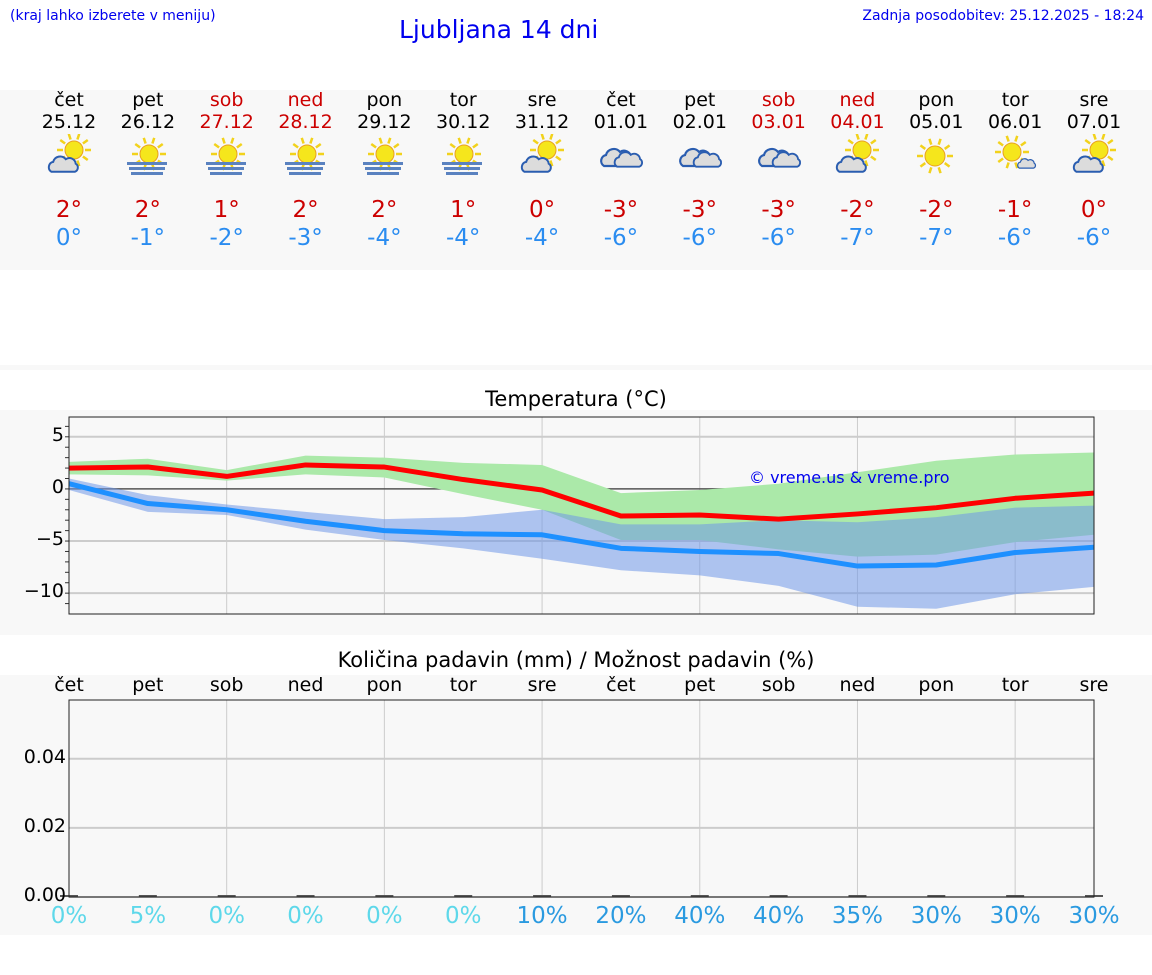 Image resolution: width=1152 pixels, height=975 pixels. What do you see at coordinates (1015, 122) in the screenshot?
I see `day-date: 06.01` at bounding box center [1015, 122].